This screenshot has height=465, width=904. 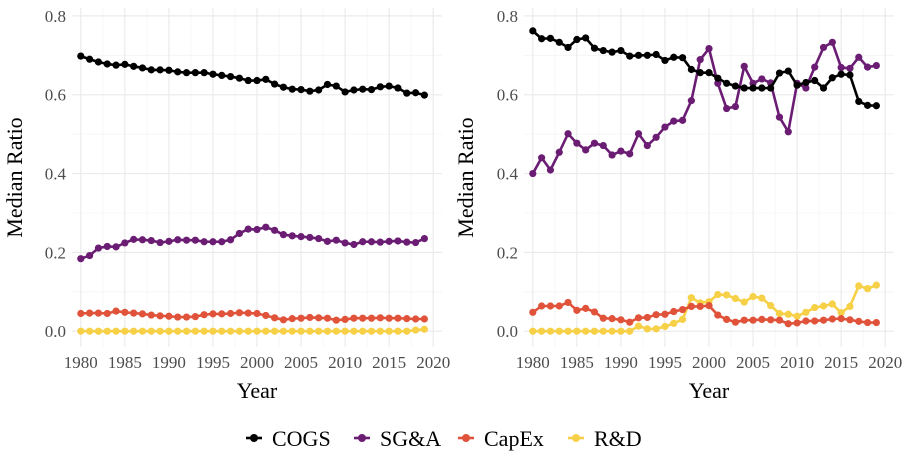 What do you see at coordinates (514, 438) in the screenshot?
I see `legend-label: CapEx` at bounding box center [514, 438].